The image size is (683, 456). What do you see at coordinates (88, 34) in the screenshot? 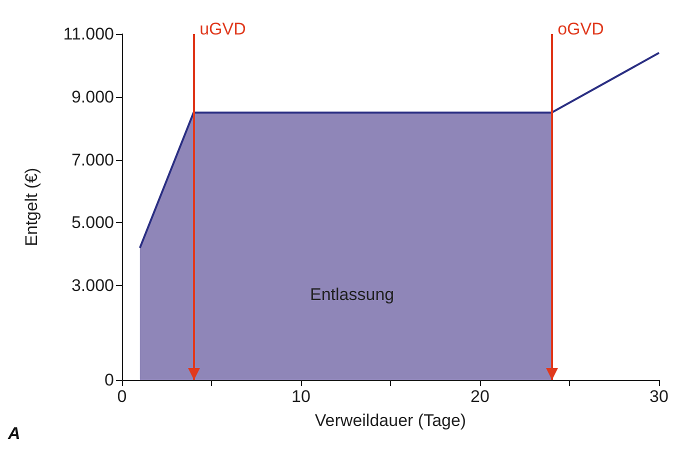
I see `y-tick-label: 11.000` at bounding box center [88, 34].